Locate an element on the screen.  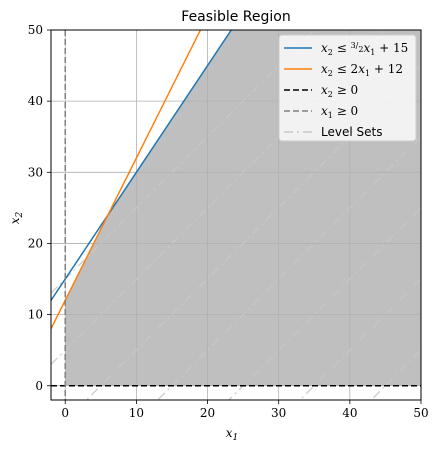
y-tick-label: 30 is located at coordinates (35, 172).